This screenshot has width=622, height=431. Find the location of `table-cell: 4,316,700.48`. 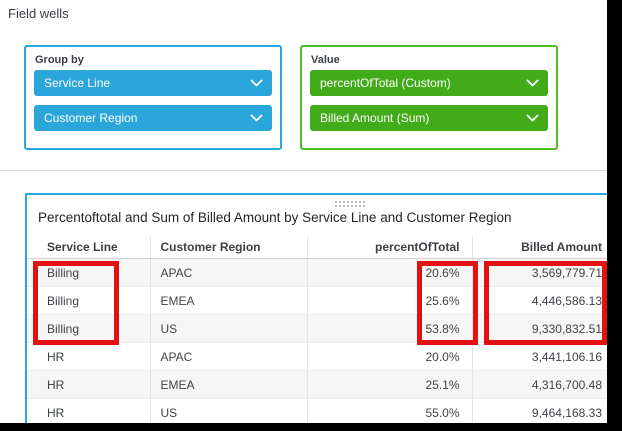

table-cell: 4,316,700.48 is located at coordinates (546, 384).